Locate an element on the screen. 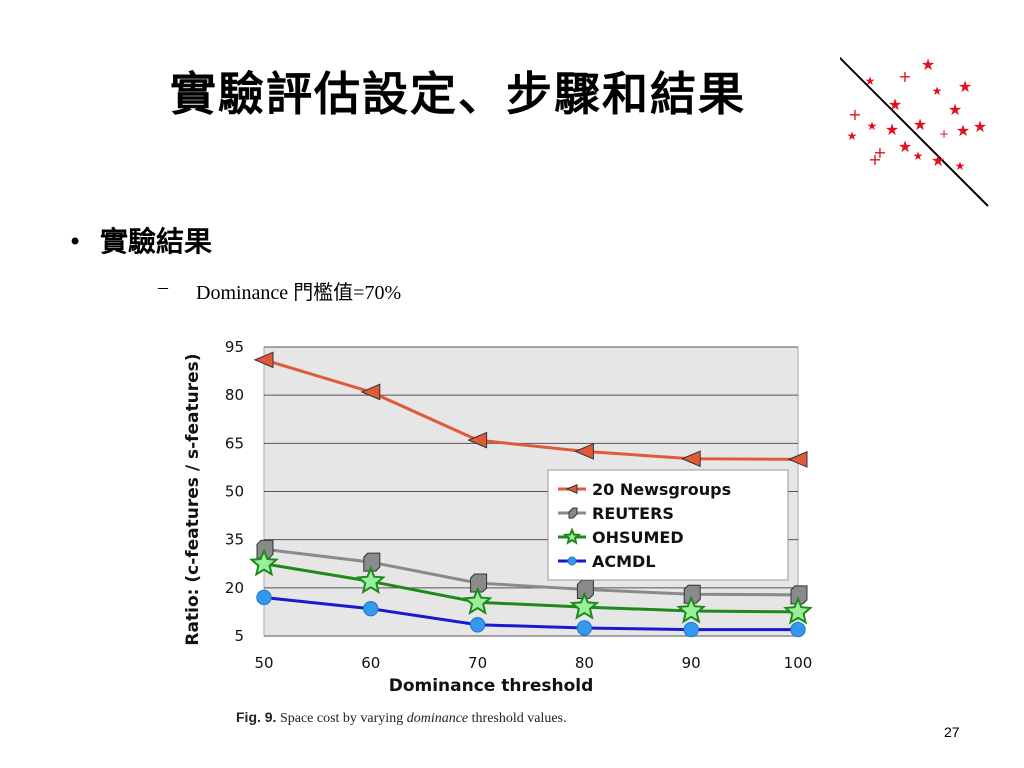  legend-box is located at coordinates (668, 525).